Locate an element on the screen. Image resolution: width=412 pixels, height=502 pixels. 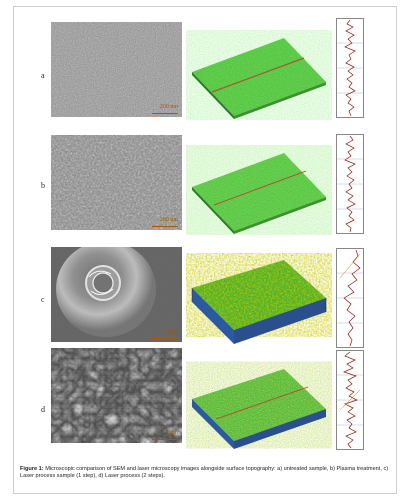
scale-bar-a is located at coordinates (165, 113).